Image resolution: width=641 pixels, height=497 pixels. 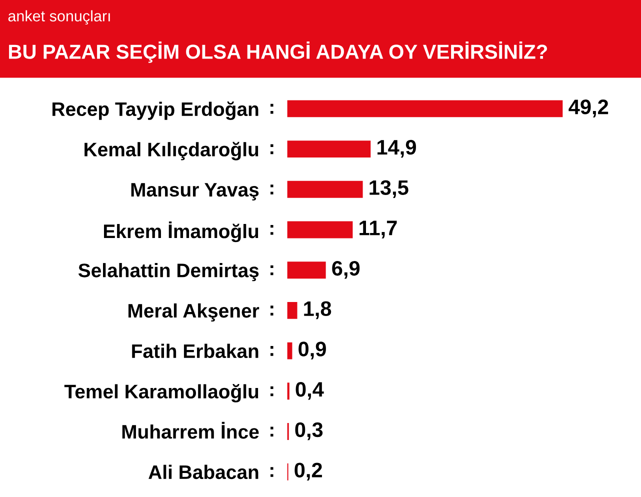 What do you see at coordinates (346, 269) in the screenshot?
I see `data-label: 6,9` at bounding box center [346, 269].